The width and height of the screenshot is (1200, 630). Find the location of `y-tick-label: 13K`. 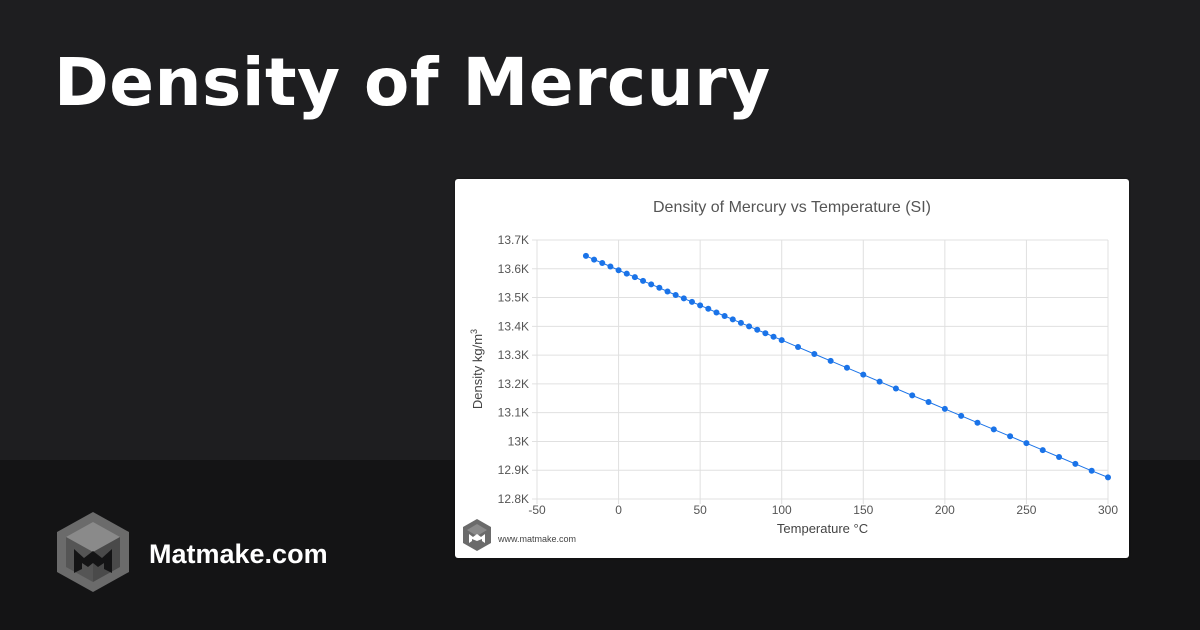

y-tick-label: 13K is located at coordinates (518, 441).